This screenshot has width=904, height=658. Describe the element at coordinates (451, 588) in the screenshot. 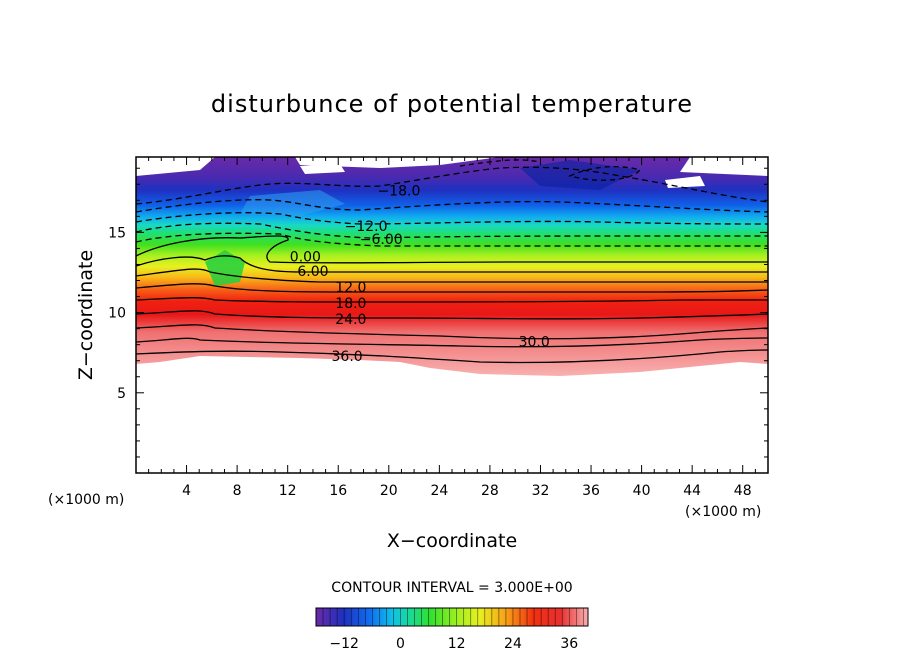

I see `contour-interval-text: CONTOUR INTERVAL = 3.000E+00` at that location.